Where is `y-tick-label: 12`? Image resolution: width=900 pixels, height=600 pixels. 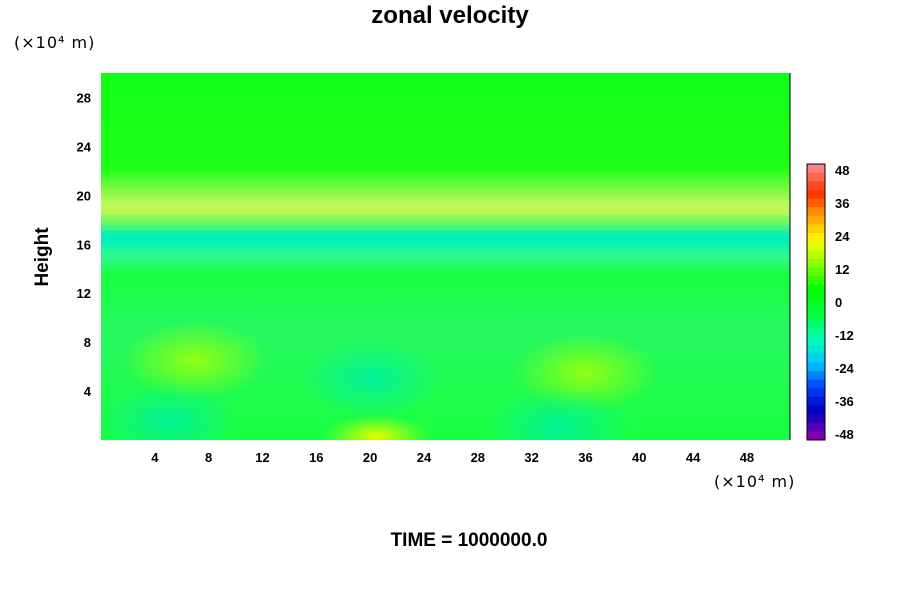
y-tick-label: 12 is located at coordinates (84, 293).